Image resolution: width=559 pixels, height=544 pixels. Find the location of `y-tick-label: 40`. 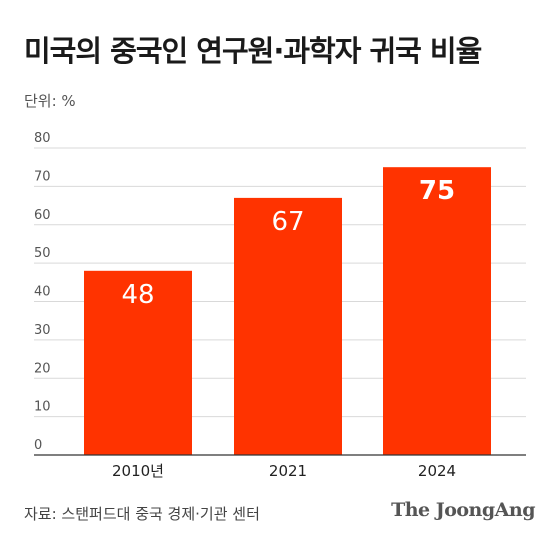

y-tick-label: 40 is located at coordinates (42, 292).